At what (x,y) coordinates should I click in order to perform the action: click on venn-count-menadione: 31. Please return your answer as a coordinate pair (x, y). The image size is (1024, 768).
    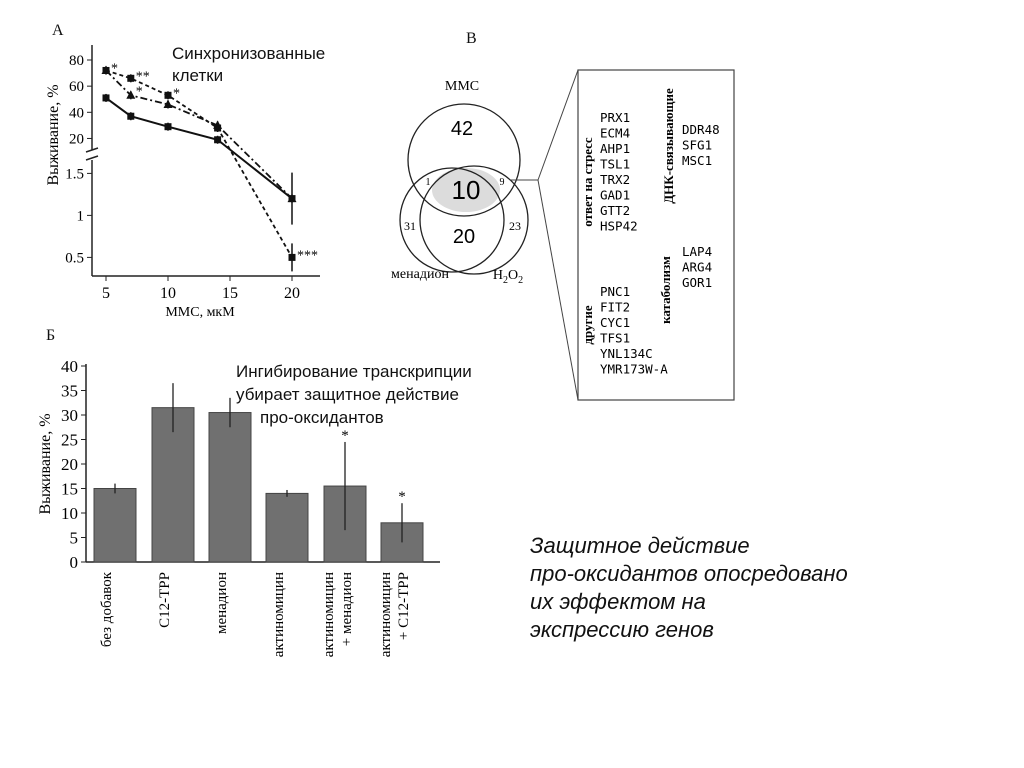
    Looking at the image, I should click on (410, 226).